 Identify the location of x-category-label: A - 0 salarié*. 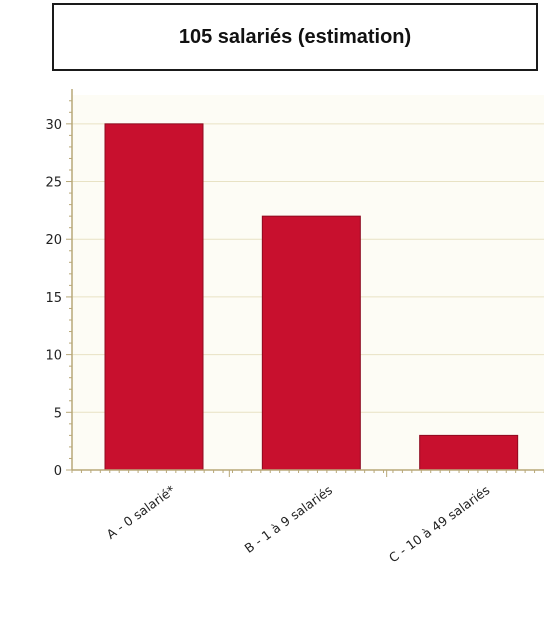
(141, 512).